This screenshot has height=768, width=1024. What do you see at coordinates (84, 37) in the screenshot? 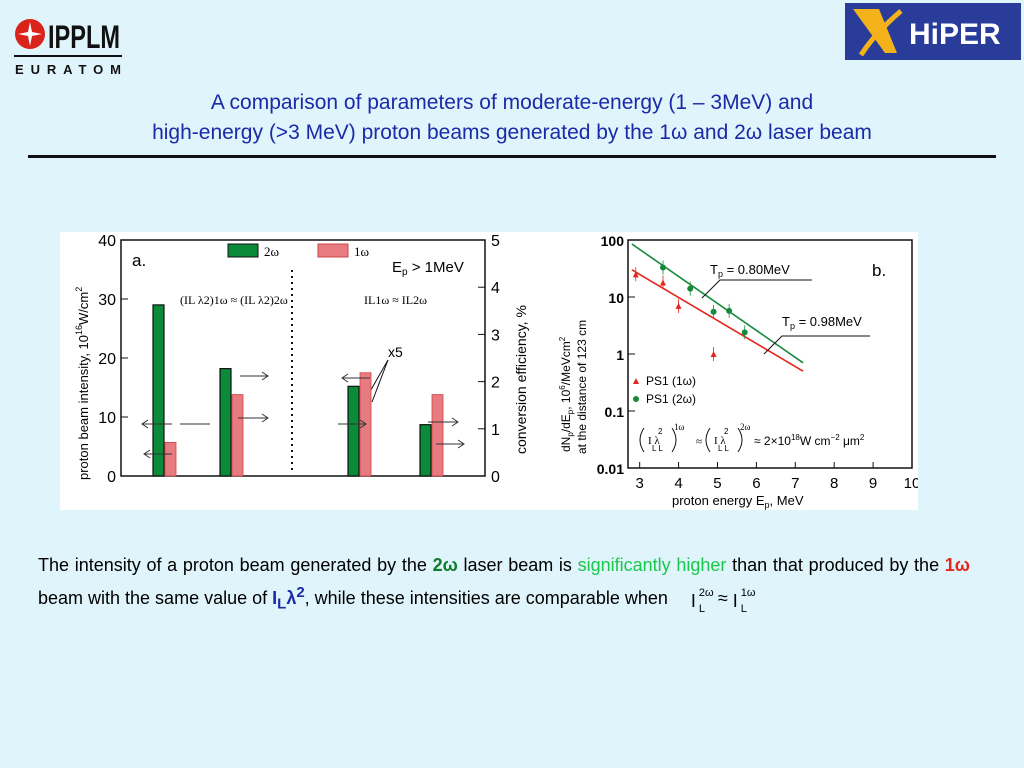
I see `ipplm-logo-text: IPPLM` at bounding box center [84, 37].